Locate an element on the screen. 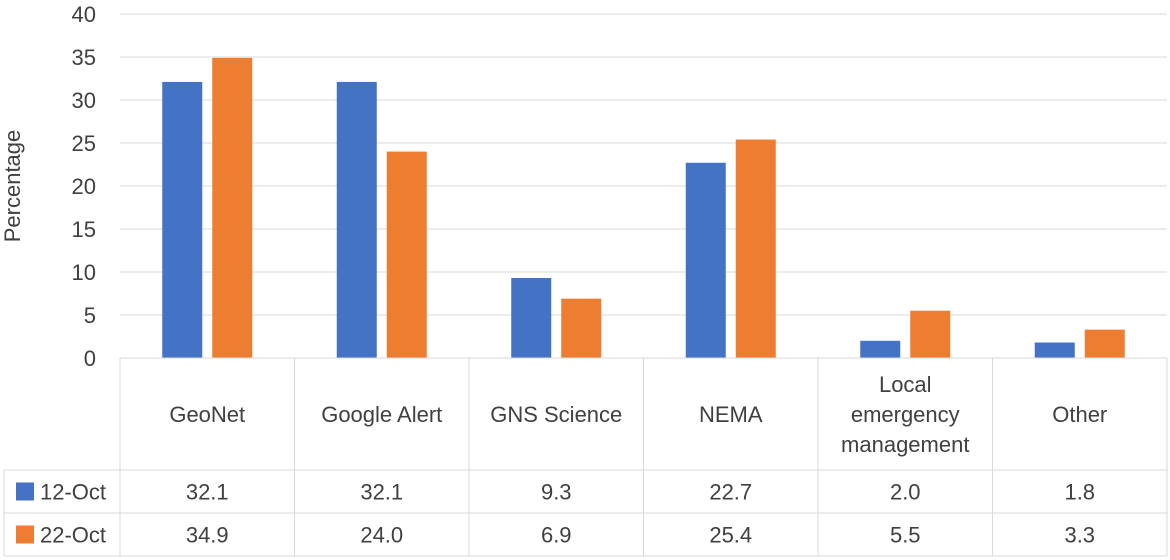 The image size is (1170, 560). category-label: GeoNet is located at coordinates (207, 414).